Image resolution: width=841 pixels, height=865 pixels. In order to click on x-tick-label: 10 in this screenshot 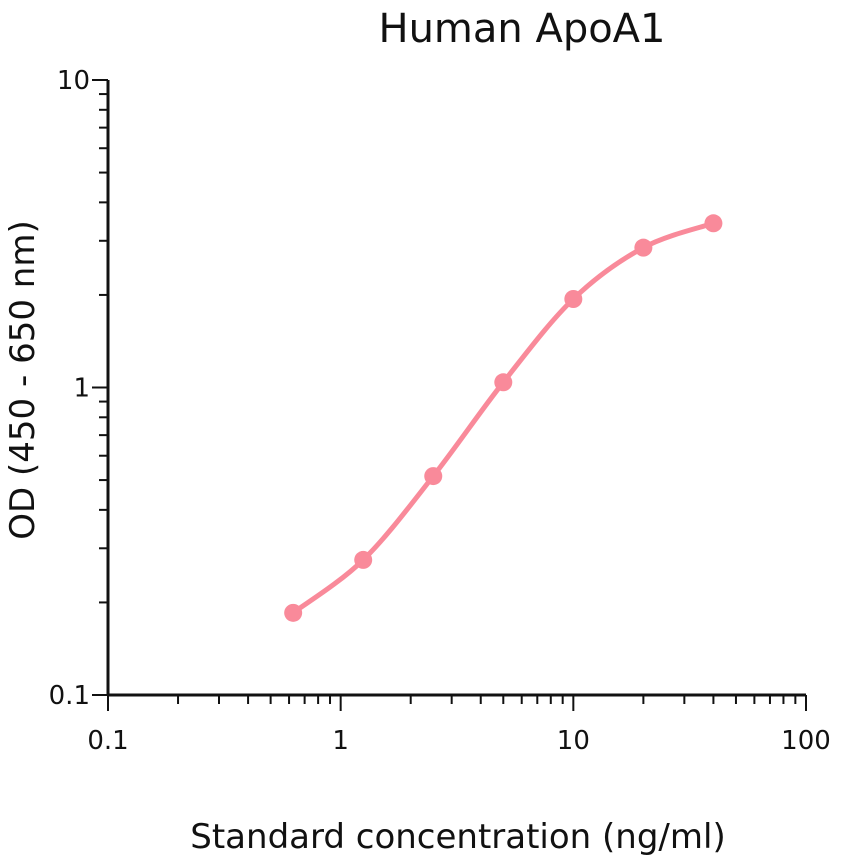, I will do `click(573, 741)`.